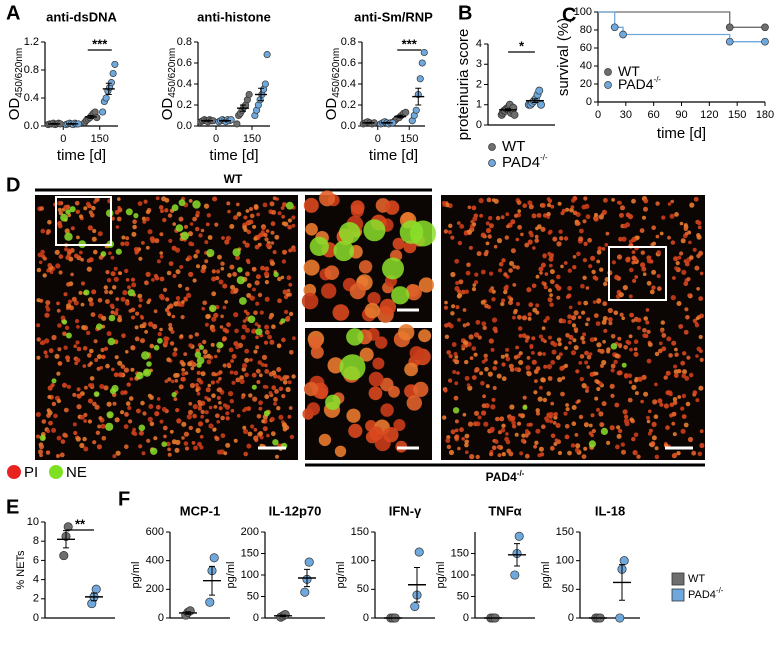  Describe the element at coordinates (504, 510) in the screenshot. I see `chart-title: TNFα` at that location.